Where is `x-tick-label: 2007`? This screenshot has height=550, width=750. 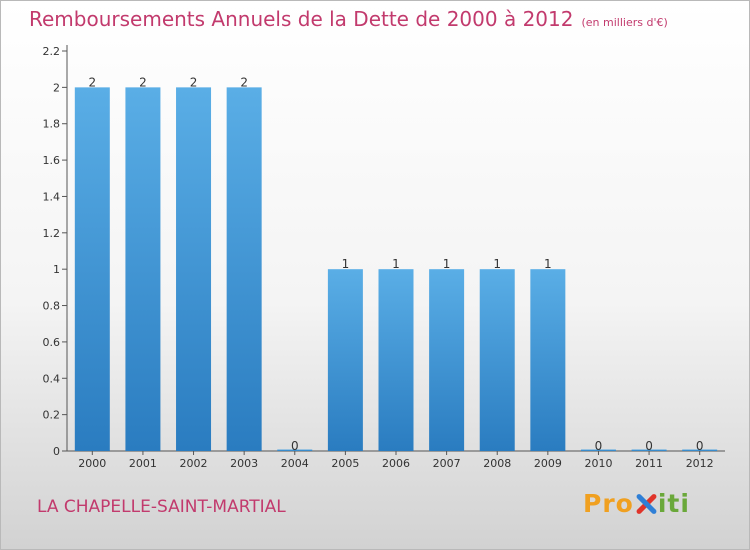 x-tick-label: 2007 is located at coordinates (447, 463).